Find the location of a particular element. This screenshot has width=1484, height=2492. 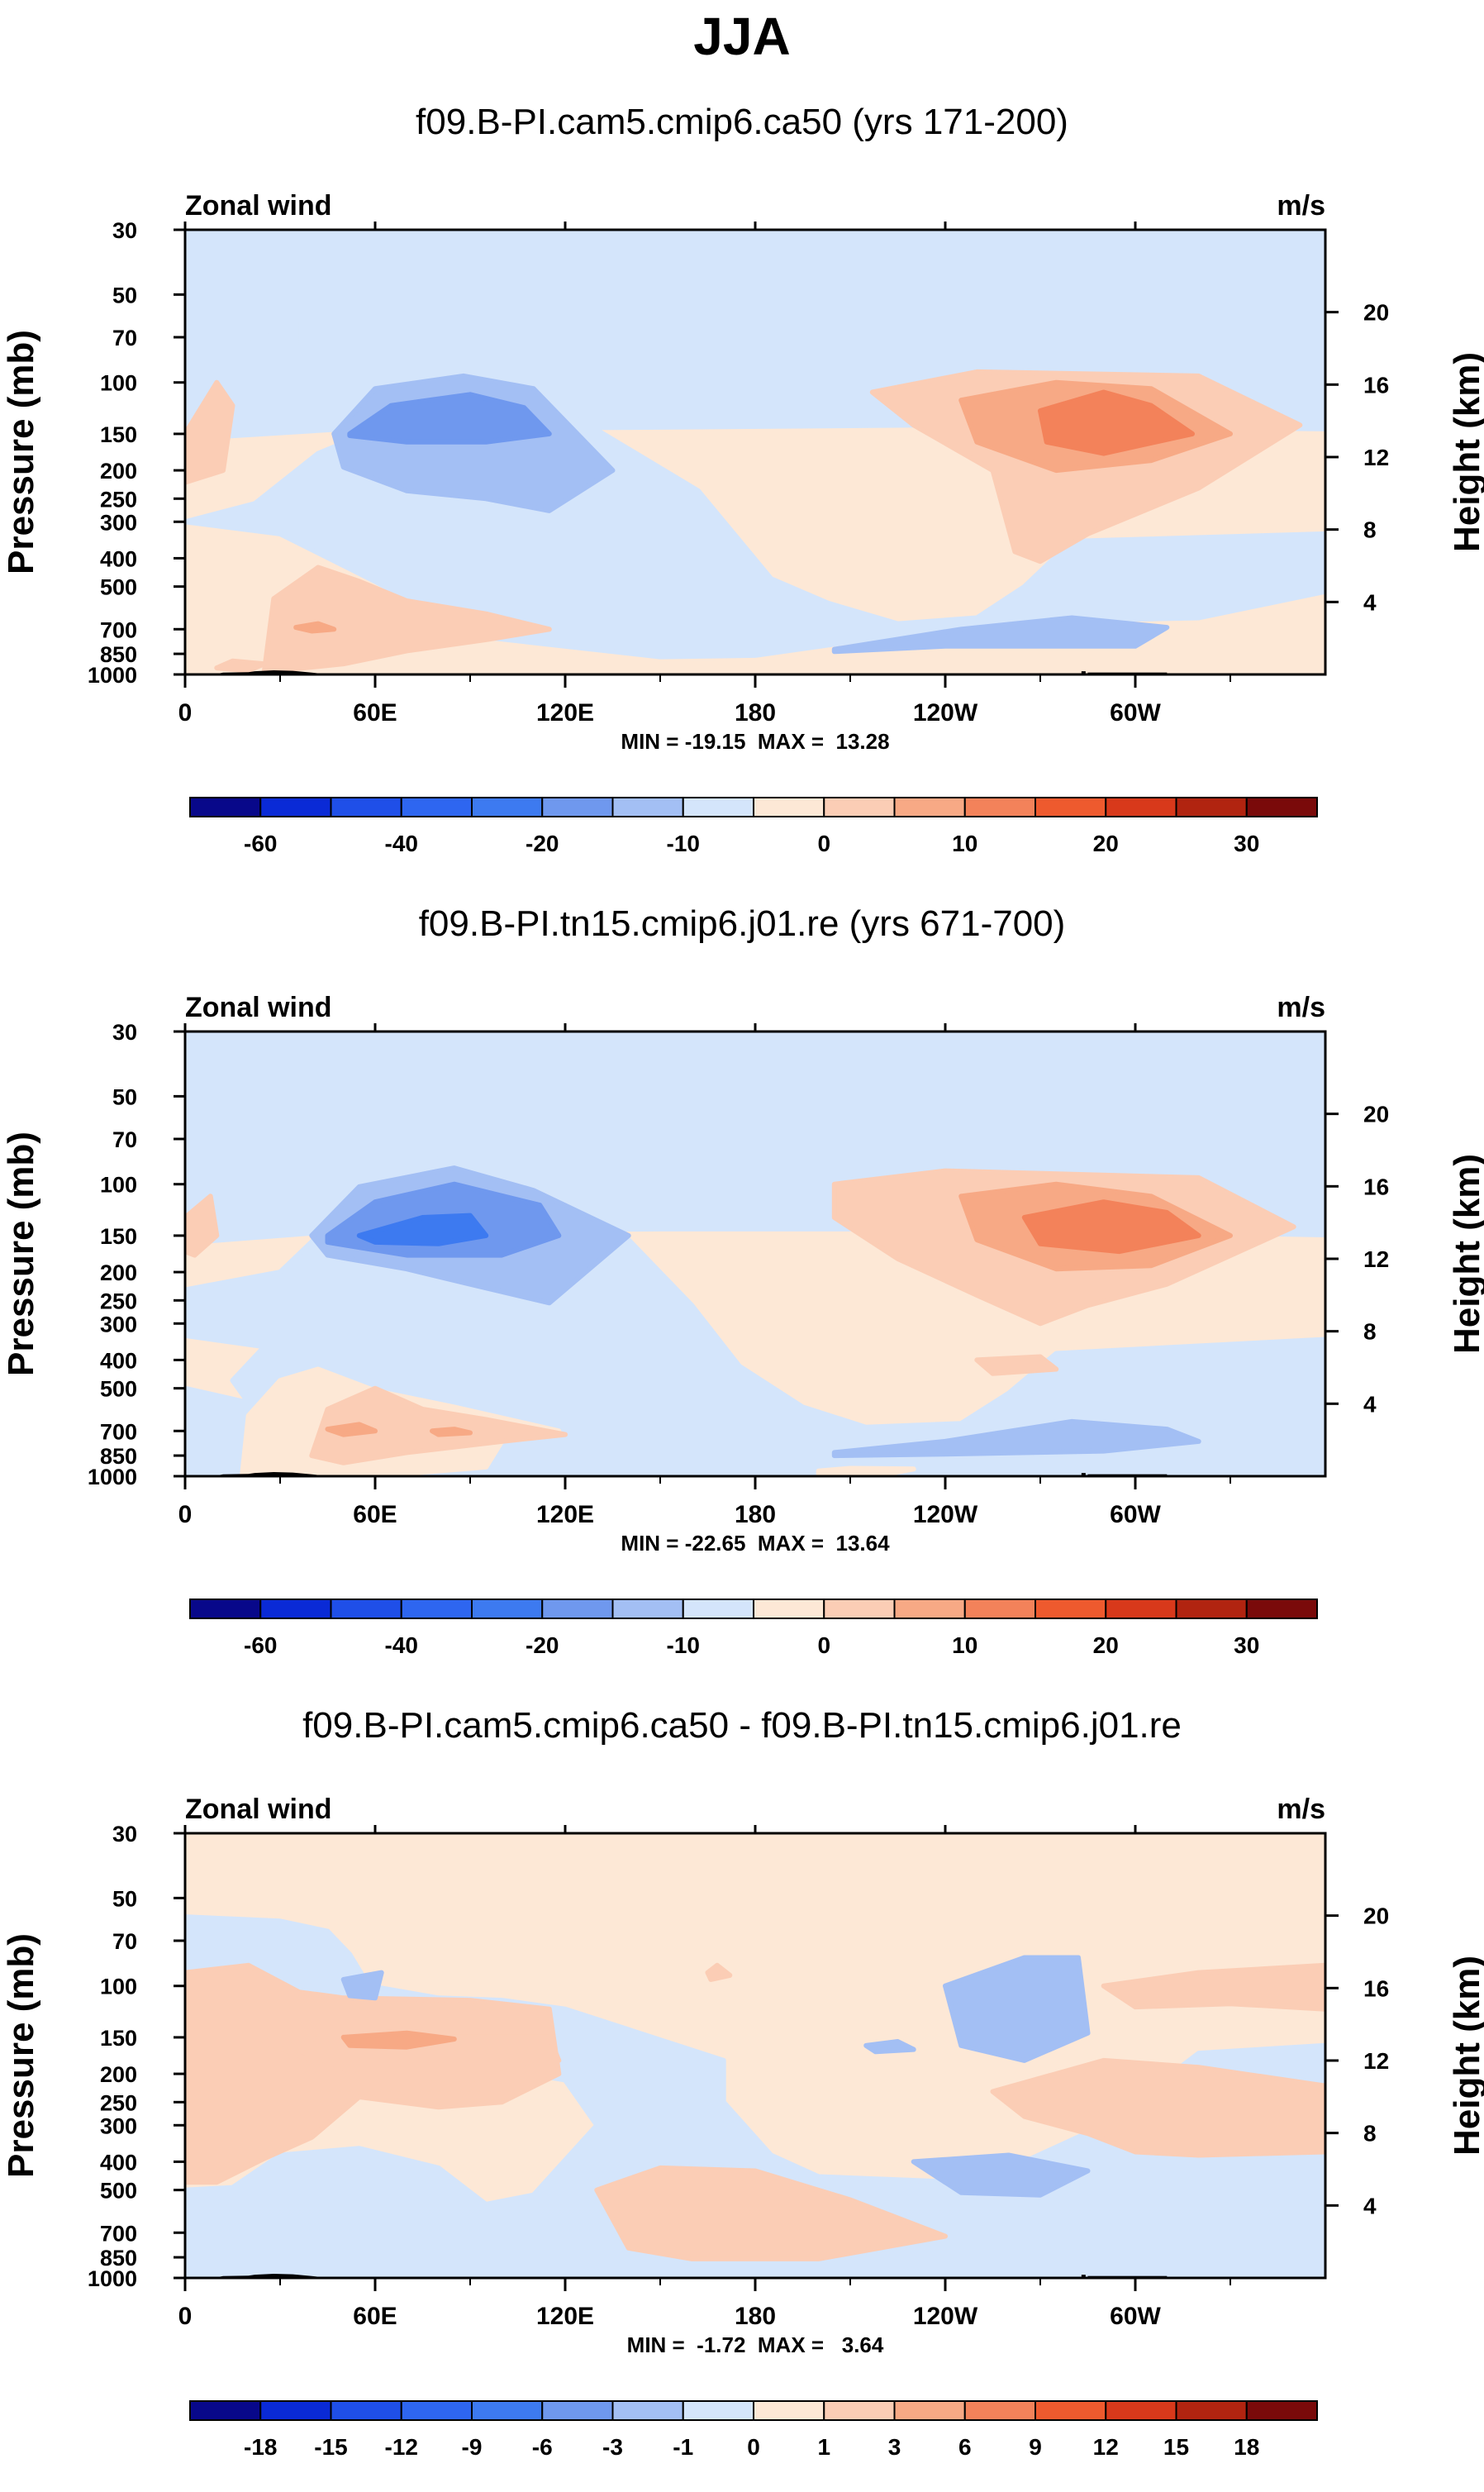

min-max-label: MIN = -1.72 MAX = 3.64 is located at coordinates (755, 2344).